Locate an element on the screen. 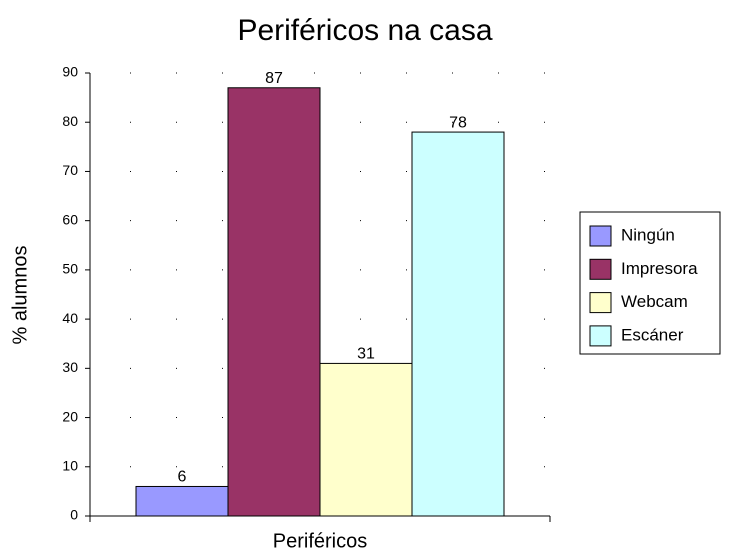 This screenshot has height=551, width=730. y-tick-label: 50 is located at coordinates (70, 269).